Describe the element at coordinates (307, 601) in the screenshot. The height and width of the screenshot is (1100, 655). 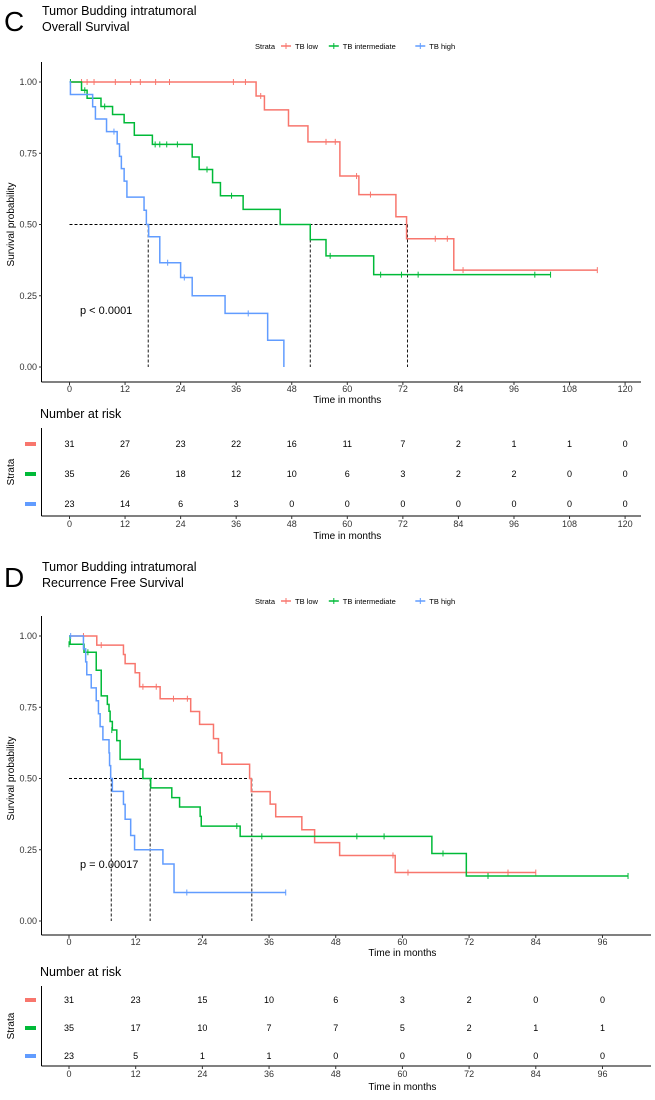
I see `legend-entry: TB low` at that location.